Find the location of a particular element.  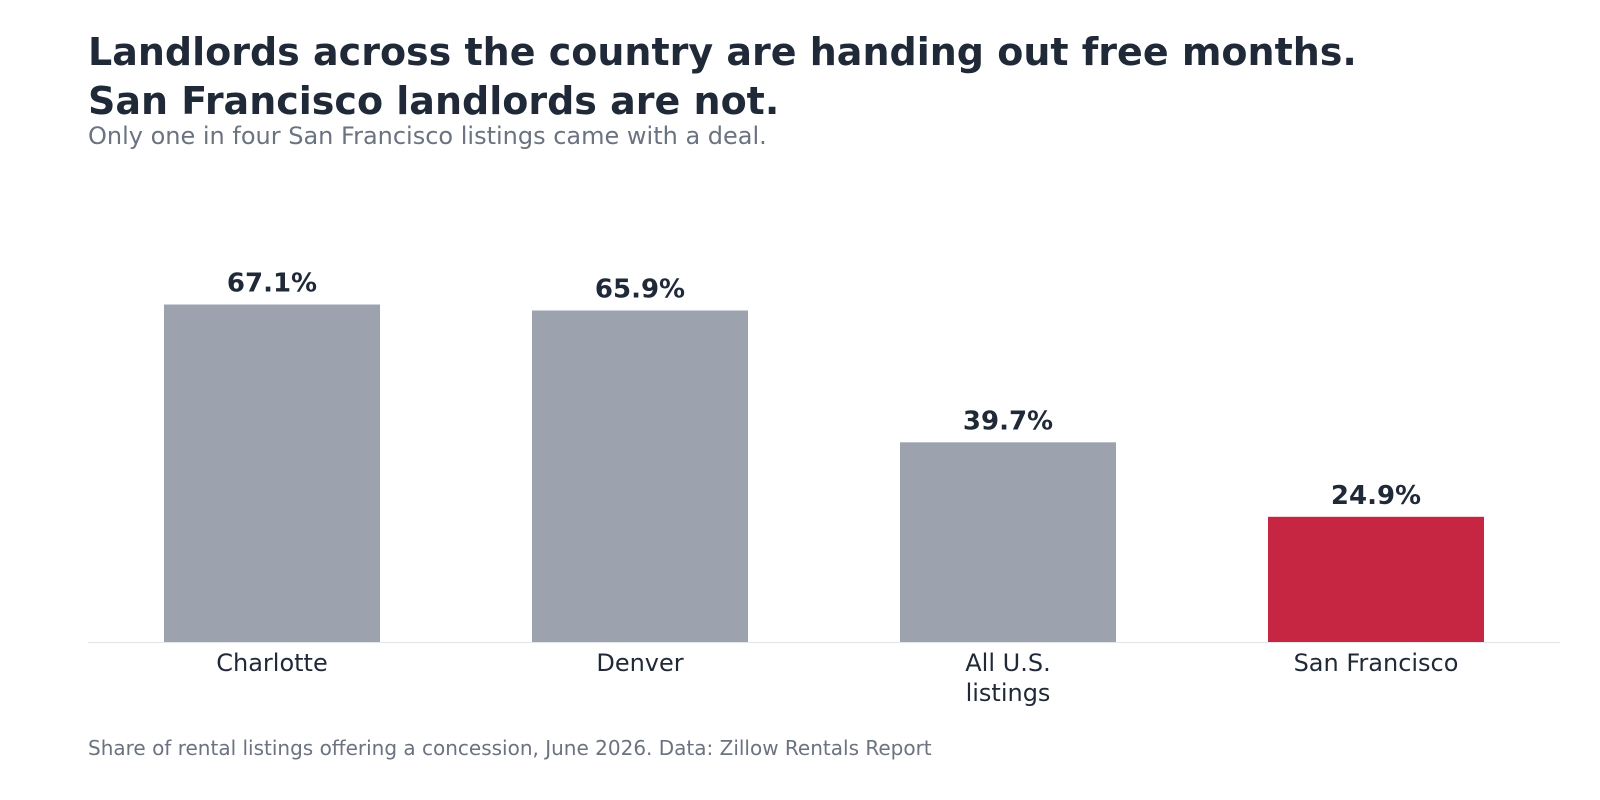

data-label: 39.7% is located at coordinates (1008, 421).